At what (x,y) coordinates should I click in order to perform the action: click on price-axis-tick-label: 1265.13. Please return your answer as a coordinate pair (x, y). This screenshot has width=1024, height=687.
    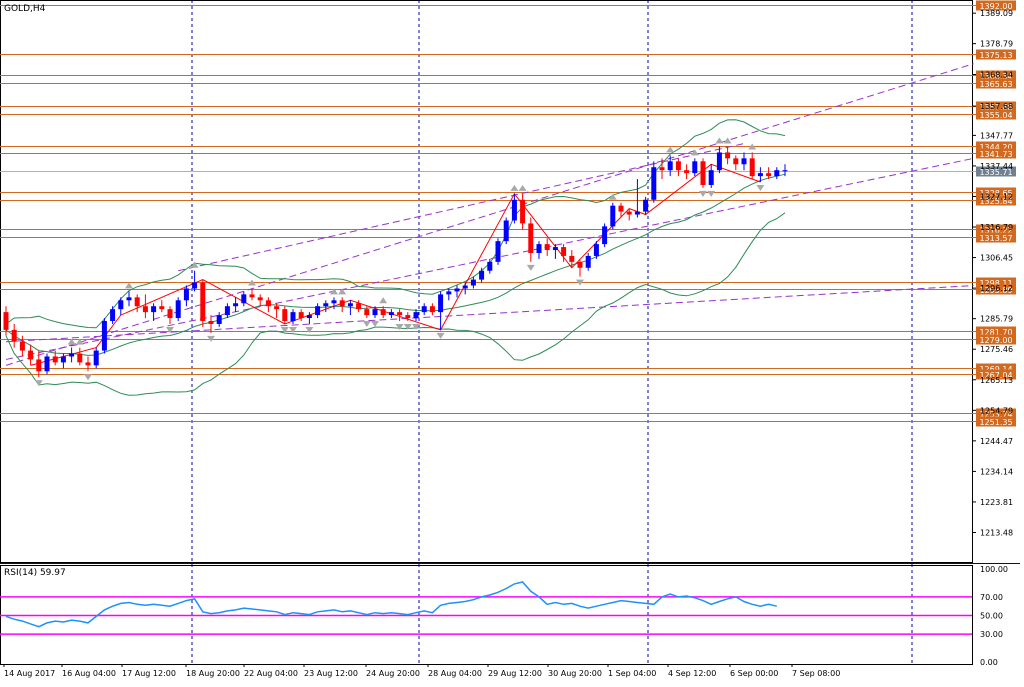
    Looking at the image, I should click on (996, 380).